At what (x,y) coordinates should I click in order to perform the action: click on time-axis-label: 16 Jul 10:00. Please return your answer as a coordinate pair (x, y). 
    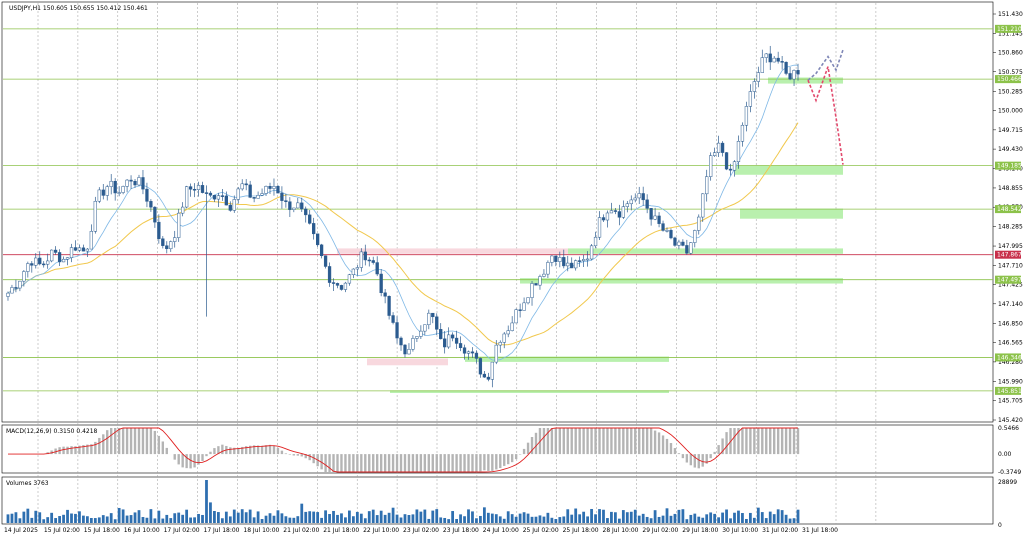
    Looking at the image, I should click on (142, 530).